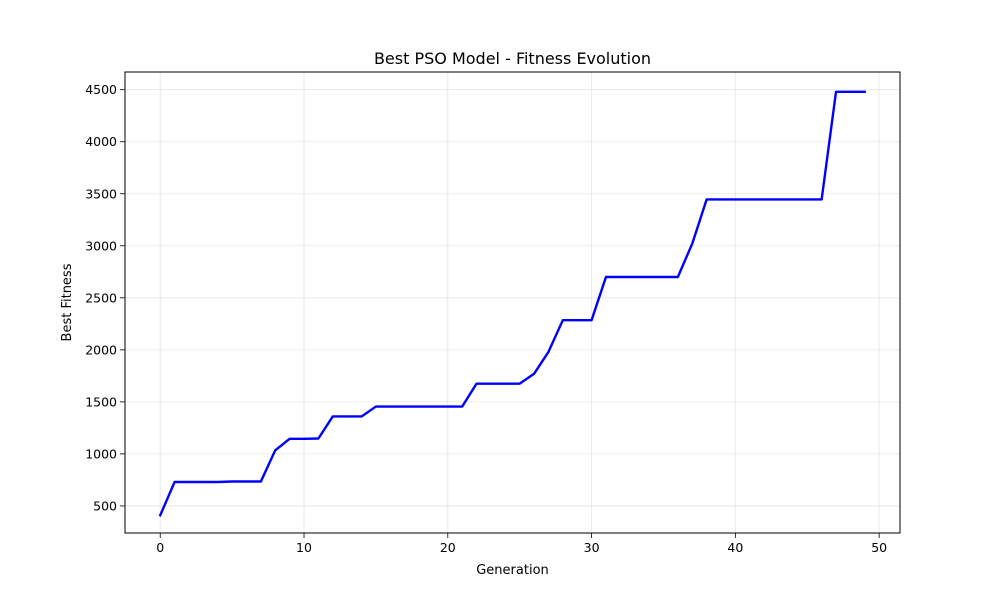 Image resolution: width=1000 pixels, height=600 pixels. Describe the element at coordinates (101, 453) in the screenshot. I see `y-tick-label: 1000` at that location.